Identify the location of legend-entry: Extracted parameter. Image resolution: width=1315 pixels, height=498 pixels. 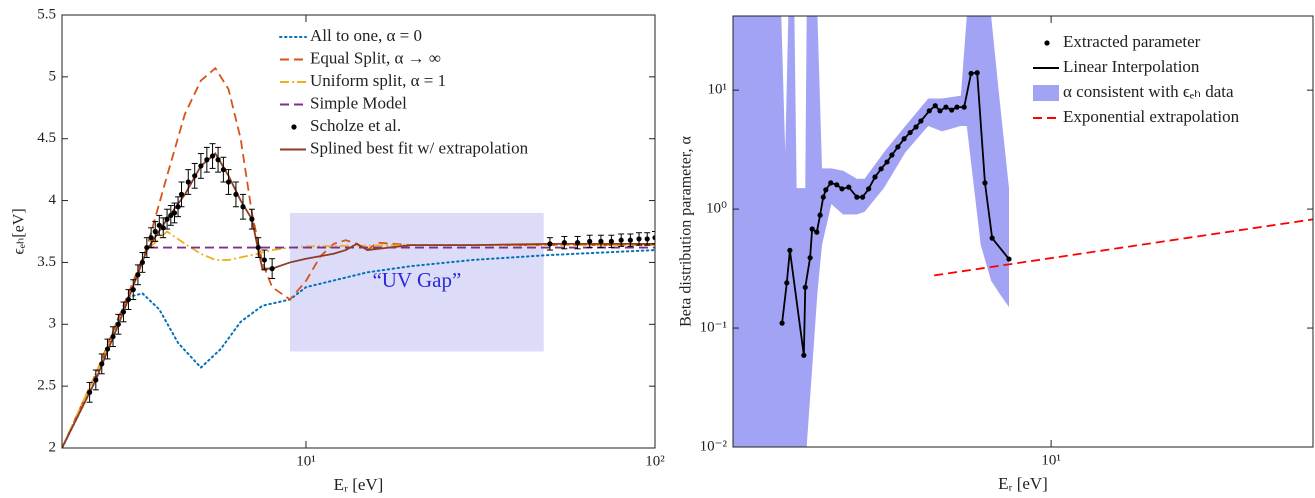
(1122, 41).